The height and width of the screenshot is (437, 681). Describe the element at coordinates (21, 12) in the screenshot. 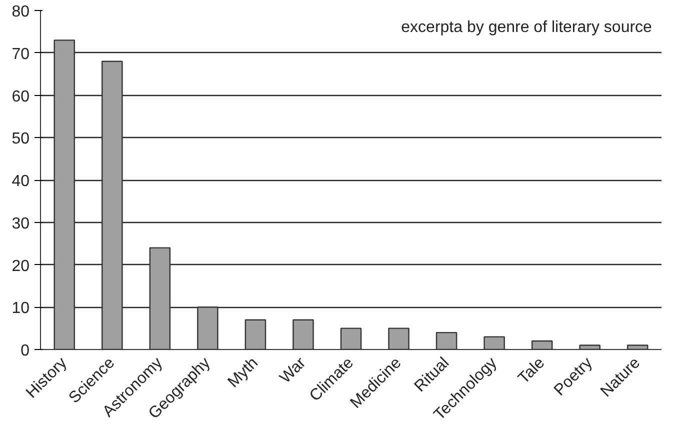

I see `y-tick-label: 80` at that location.